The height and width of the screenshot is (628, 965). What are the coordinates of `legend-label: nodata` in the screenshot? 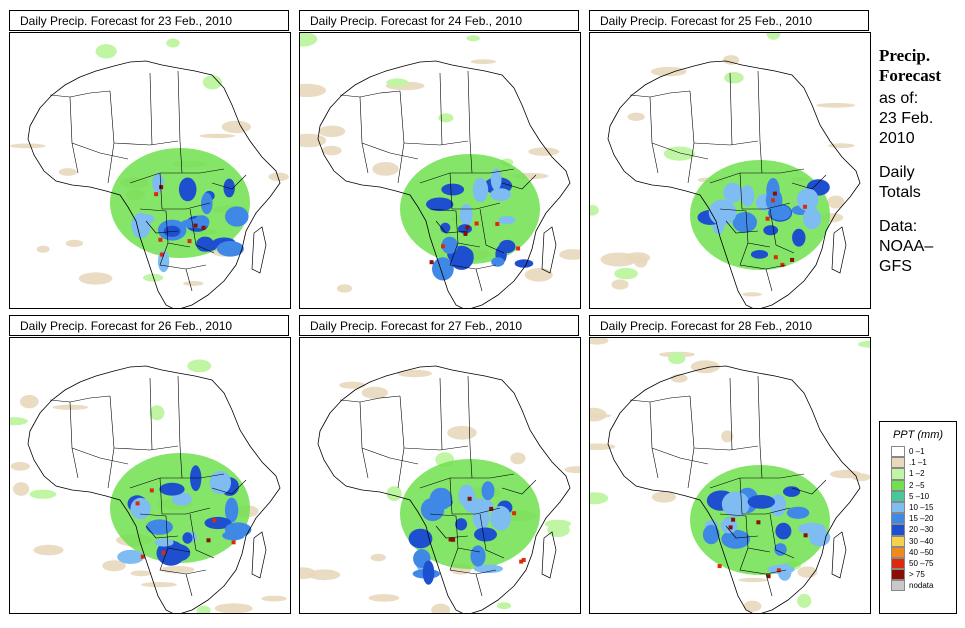 It's located at (921, 586).